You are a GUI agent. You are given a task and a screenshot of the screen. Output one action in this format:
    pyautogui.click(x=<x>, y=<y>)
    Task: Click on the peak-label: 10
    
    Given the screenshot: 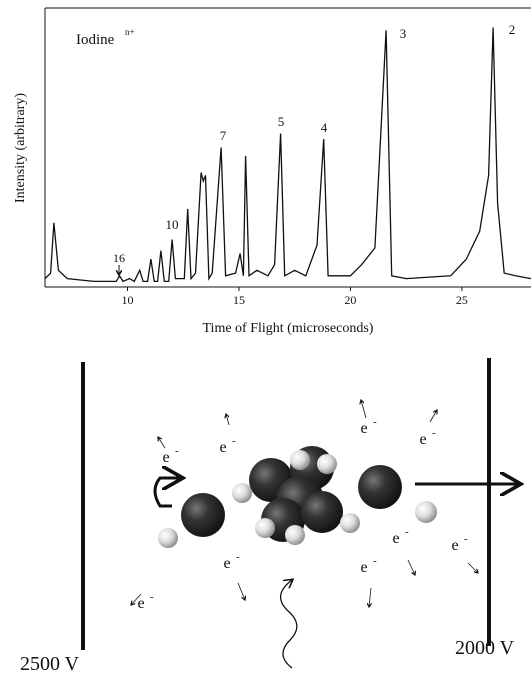 What is the action you would take?
    pyautogui.click(x=172, y=224)
    